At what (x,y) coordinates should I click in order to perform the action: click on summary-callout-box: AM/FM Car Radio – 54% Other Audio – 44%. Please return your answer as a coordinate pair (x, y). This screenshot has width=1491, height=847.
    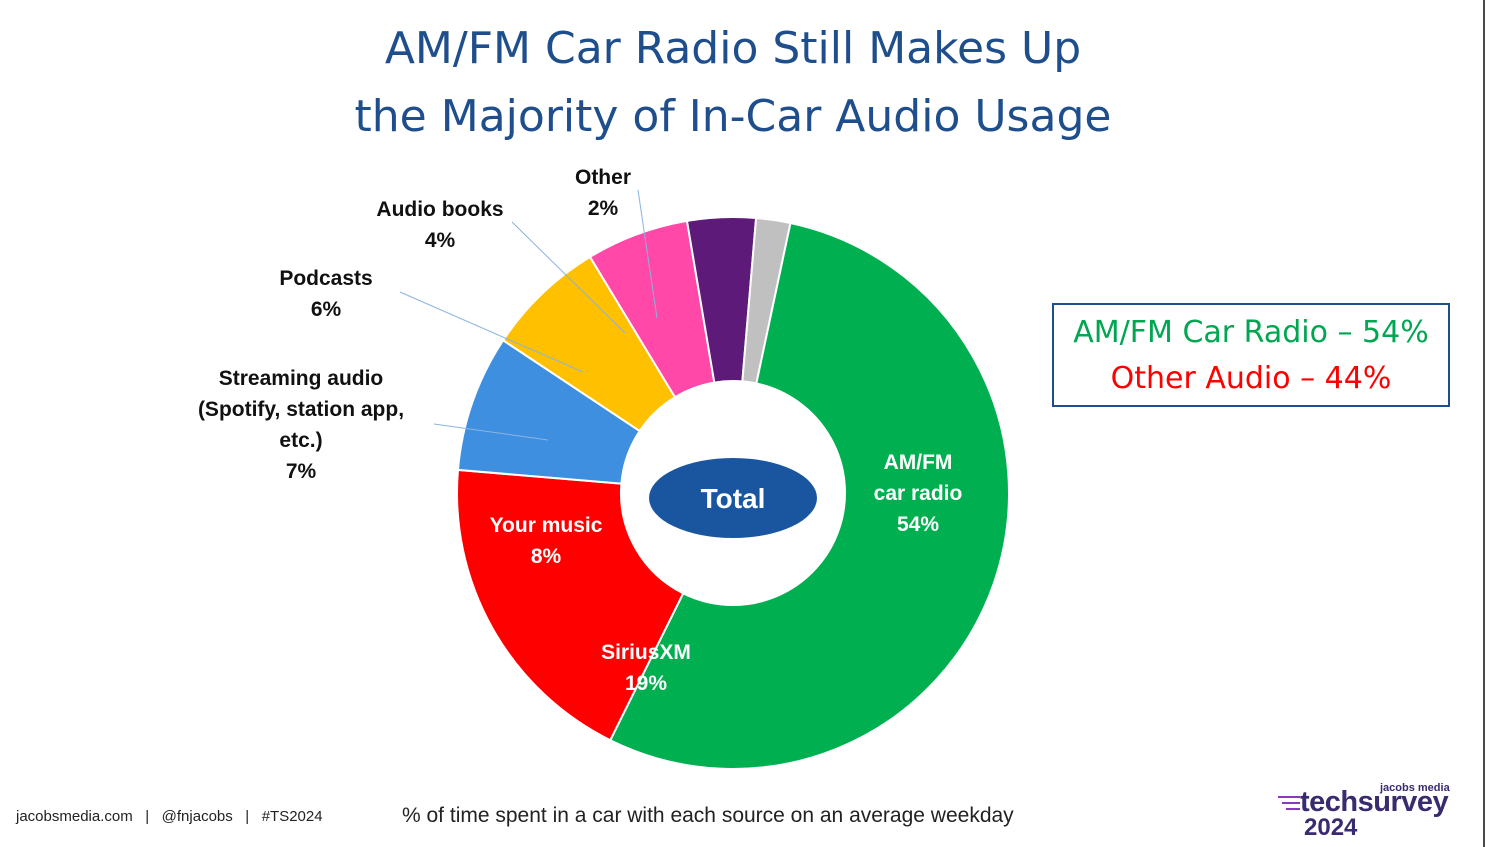
    Looking at the image, I should click on (1251, 355).